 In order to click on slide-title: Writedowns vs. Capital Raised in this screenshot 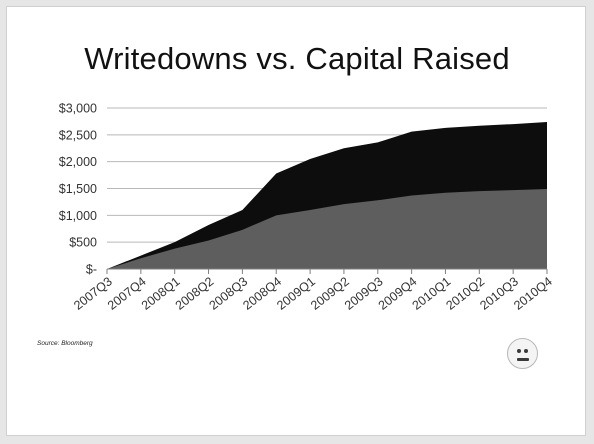, I will do `click(297, 58)`.